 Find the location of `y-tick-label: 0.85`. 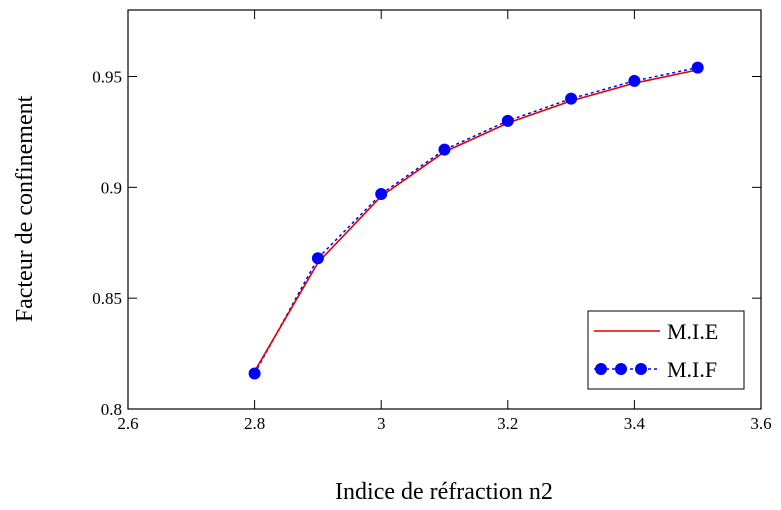

y-tick-label: 0.85 is located at coordinates (107, 298).